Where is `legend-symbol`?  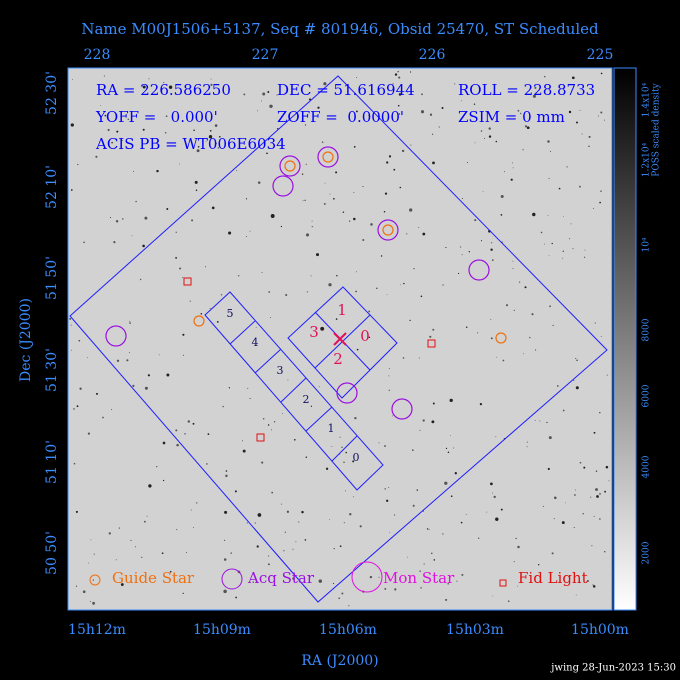
legend-symbol is located at coordinates (232, 579).